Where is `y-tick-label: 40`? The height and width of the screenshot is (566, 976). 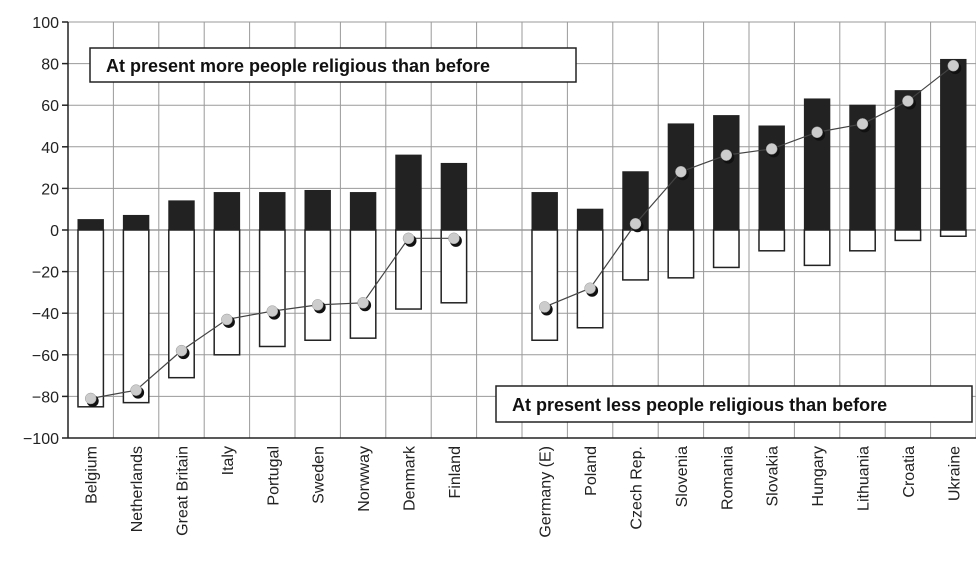 y-tick-label: 40 is located at coordinates (50, 148).